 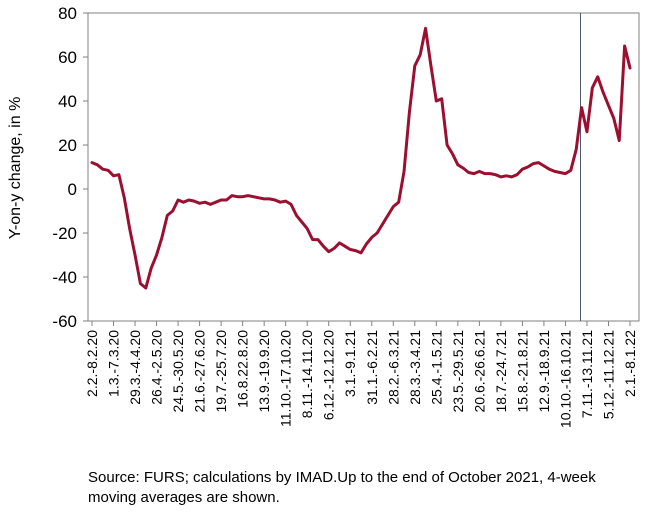 What do you see at coordinates (522, 371) in the screenshot?
I see `x-tick-label: 15.8.-21.8.21` at bounding box center [522, 371].